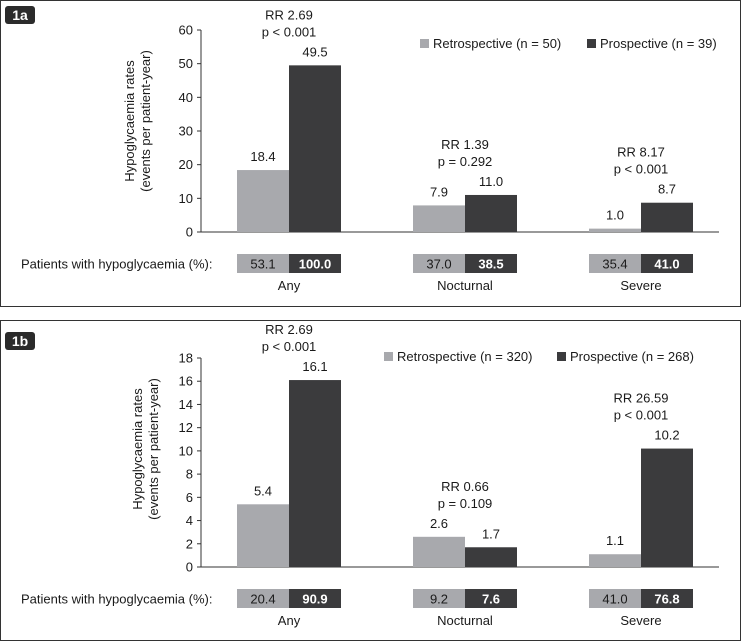  Describe the element at coordinates (465, 486) in the screenshot. I see `rr-annotation: RR 0.66` at that location.